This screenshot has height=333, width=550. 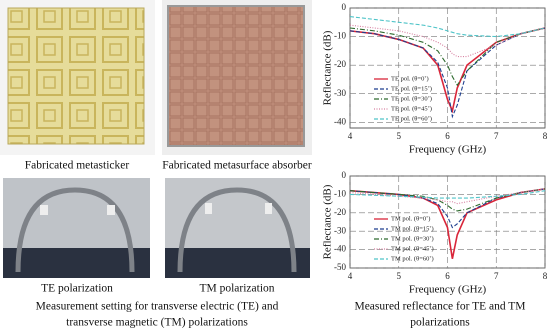 What do you see at coordinates (237, 77) in the screenshot?
I see `photo-absorber` at bounding box center [237, 77].